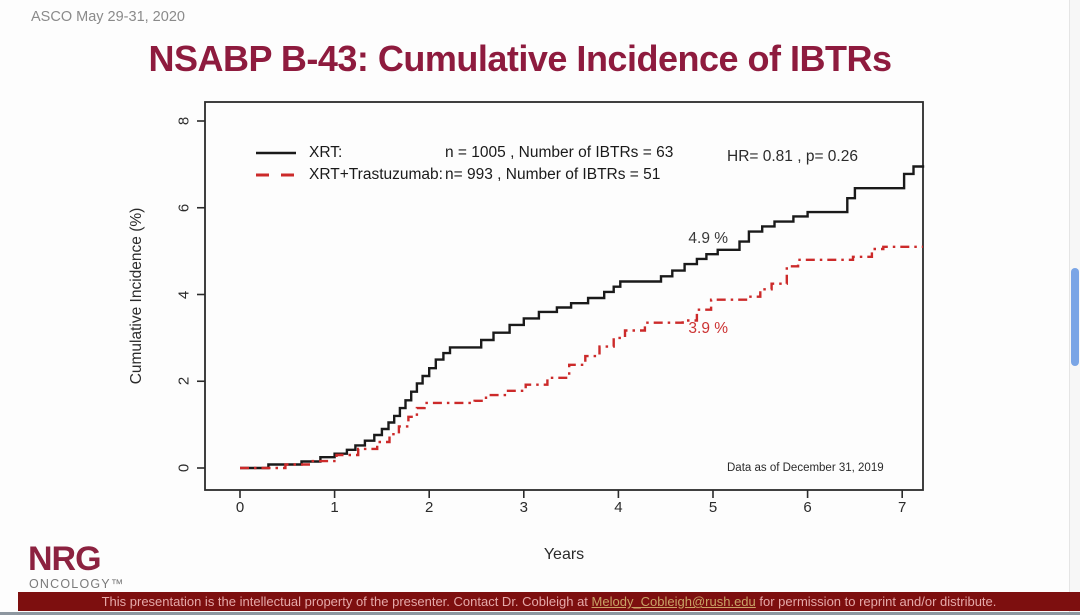  I want to click on x-tick-label: 6, so click(807, 507).